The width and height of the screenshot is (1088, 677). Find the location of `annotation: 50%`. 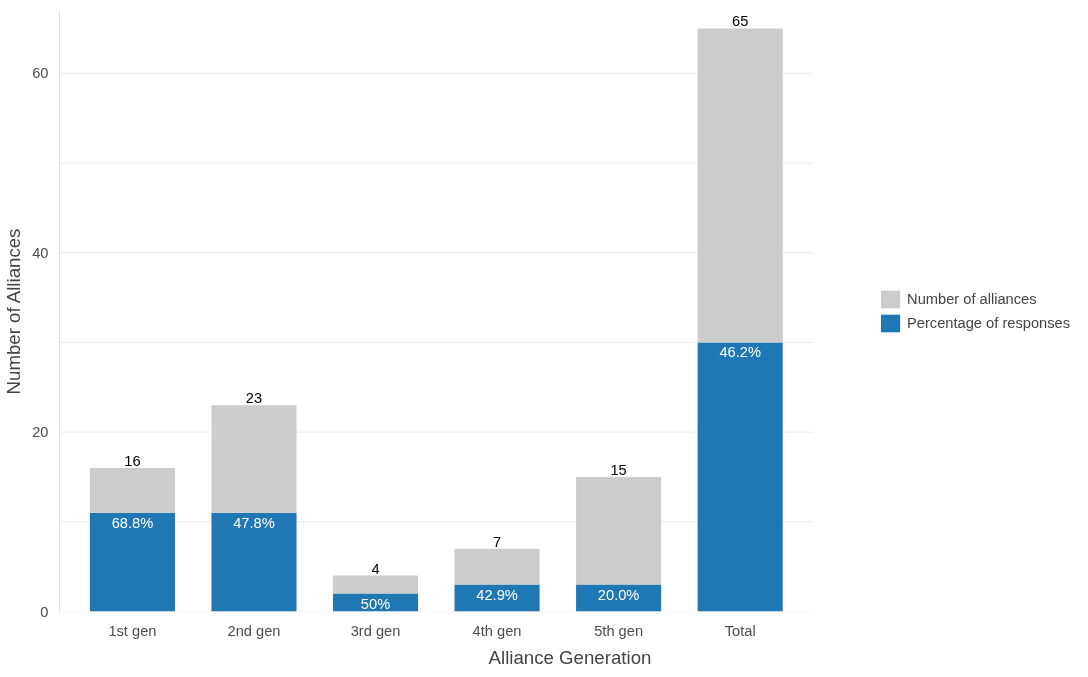

annotation: 50% is located at coordinates (375, 603).